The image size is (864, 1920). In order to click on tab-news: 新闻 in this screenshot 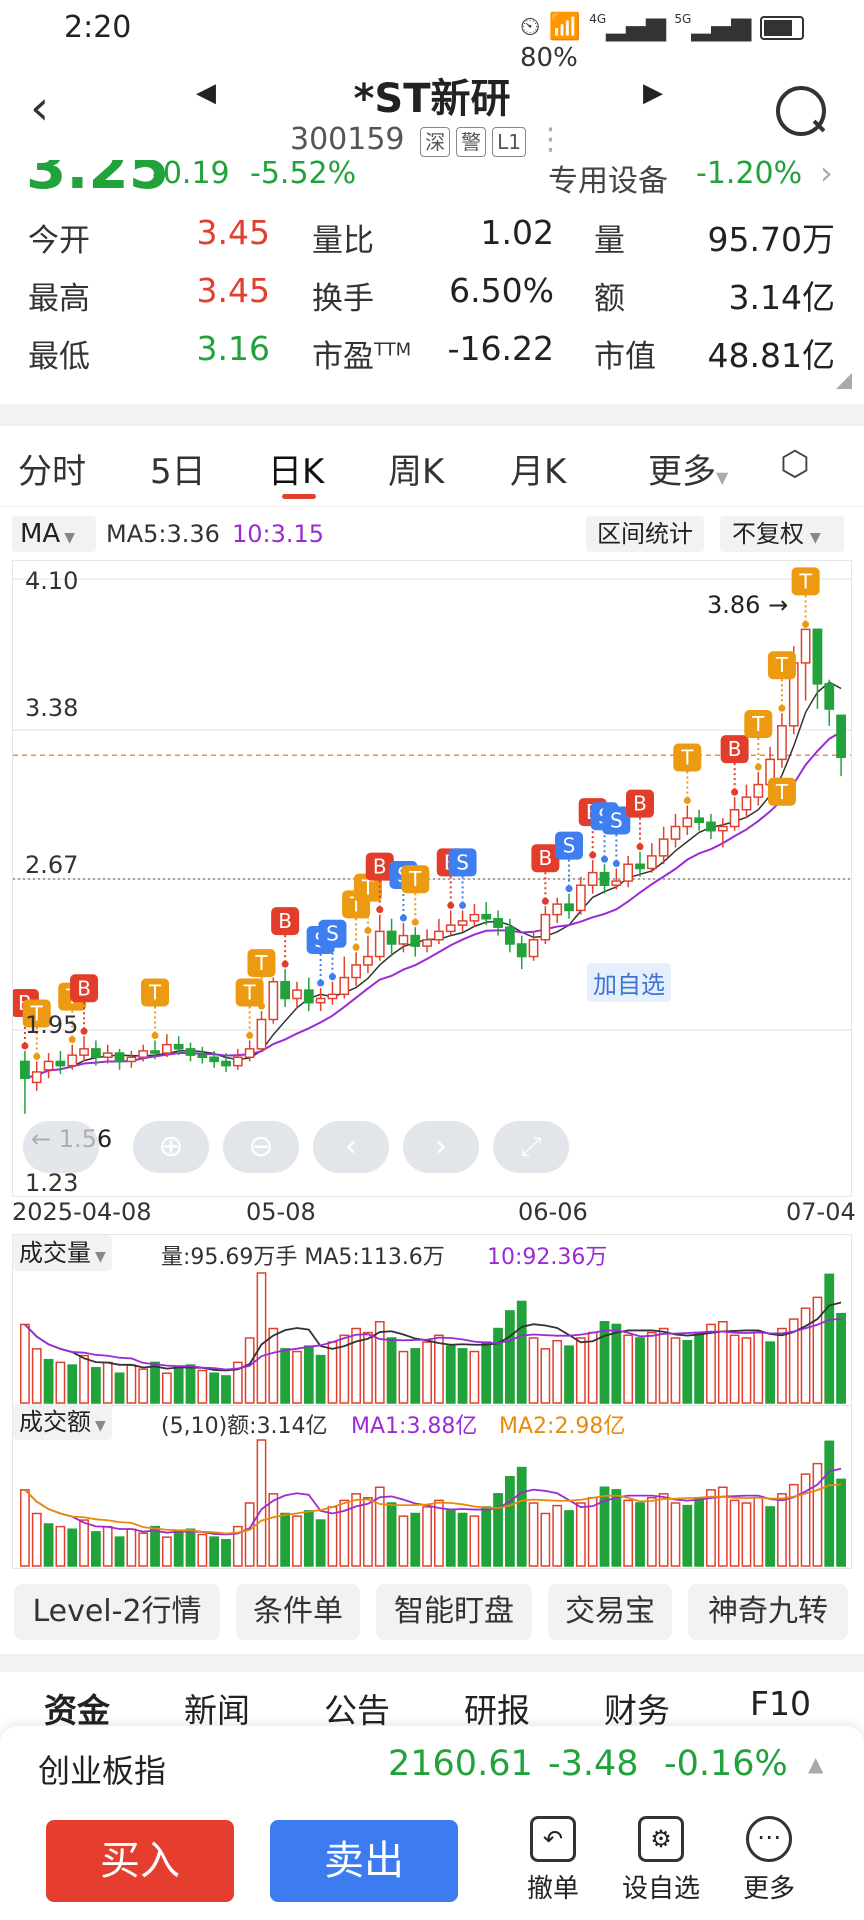, I will do `click(217, 1710)`.